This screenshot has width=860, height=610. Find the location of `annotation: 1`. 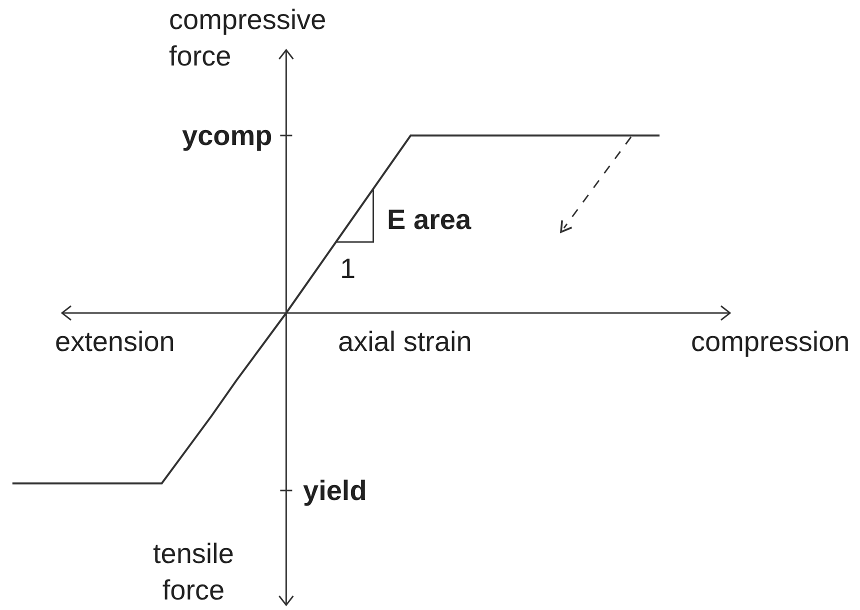

annotation: 1 is located at coordinates (348, 268).